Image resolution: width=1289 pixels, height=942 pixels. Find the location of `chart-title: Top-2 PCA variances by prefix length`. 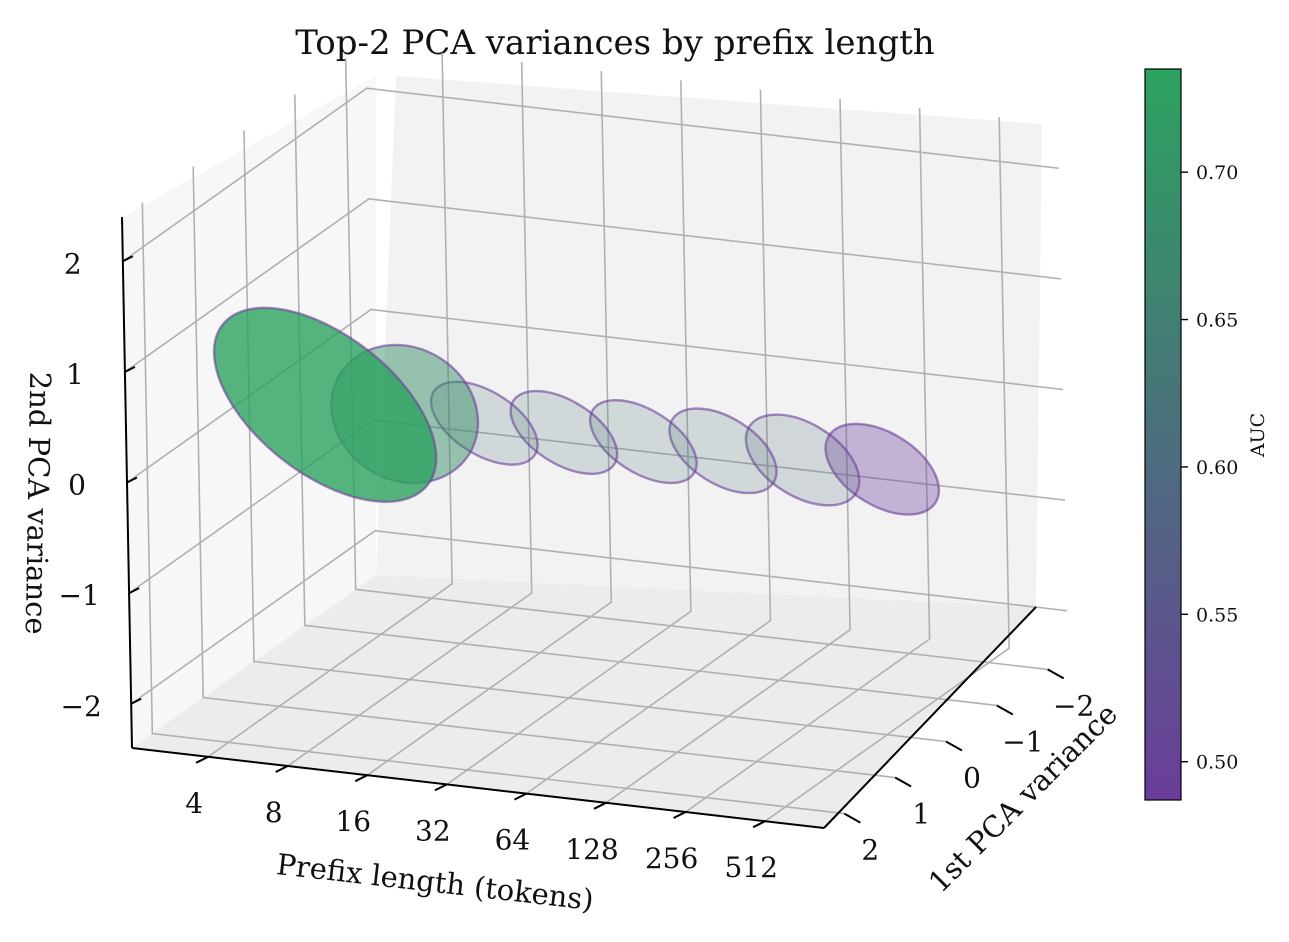

chart-title: Top-2 PCA variances by prefix length is located at coordinates (614, 43).